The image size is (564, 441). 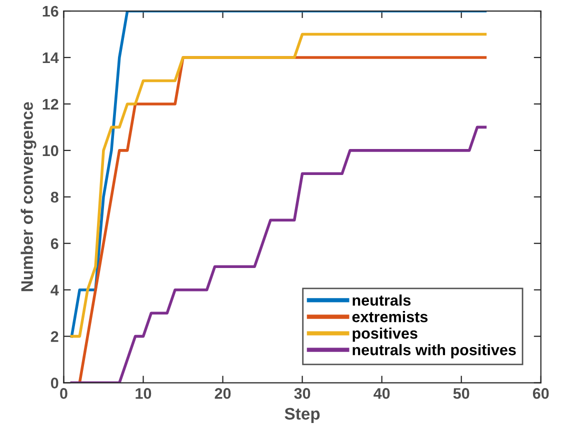 What do you see at coordinates (50, 58) in the screenshot?
I see `y-tick-label: 14` at bounding box center [50, 58].